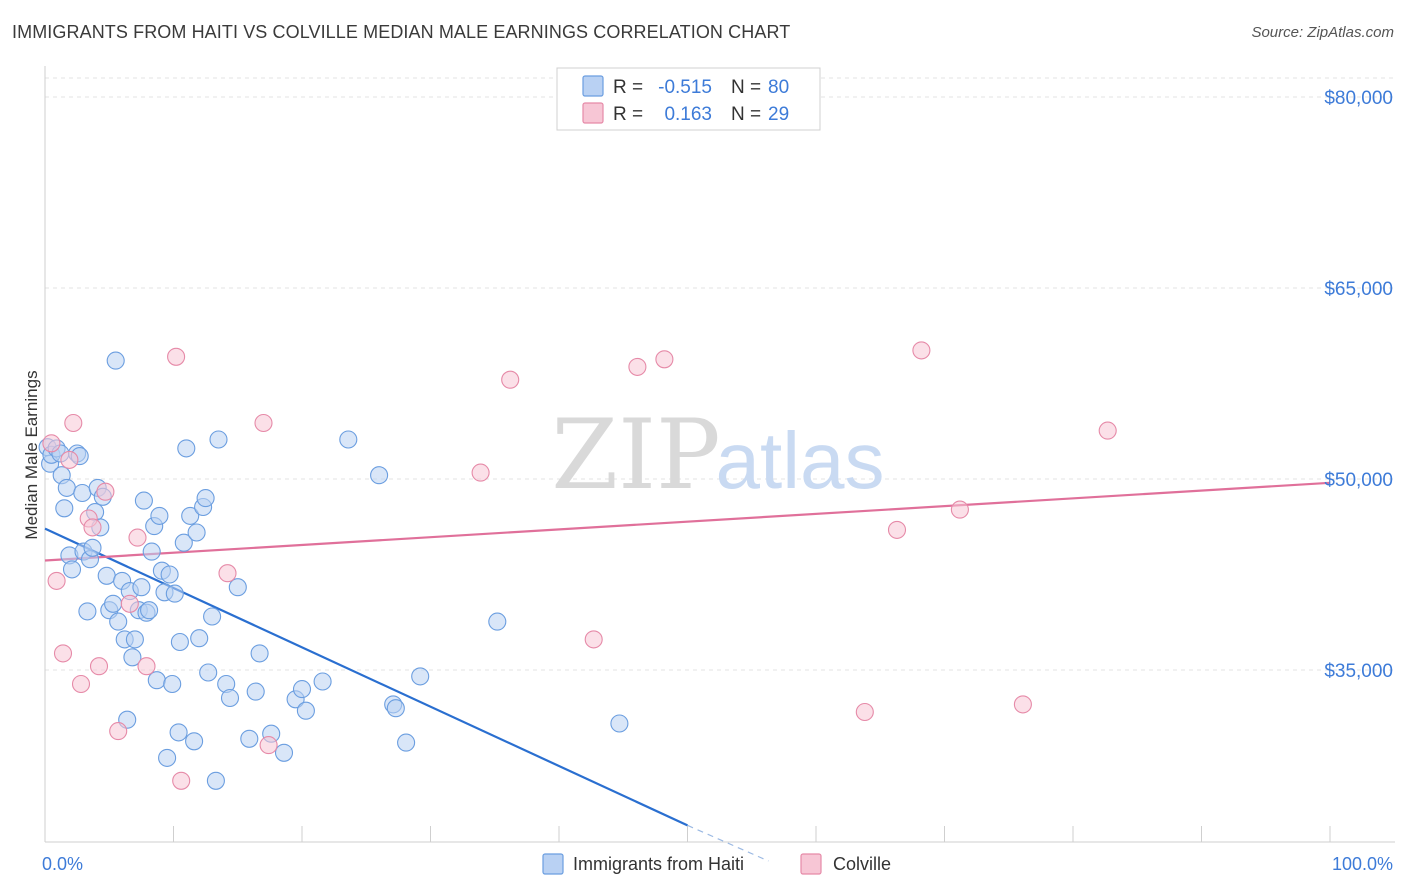 This screenshot has height=892, width=1406. I want to click on y-tick-label-2: $65,000, so click(1358, 289).